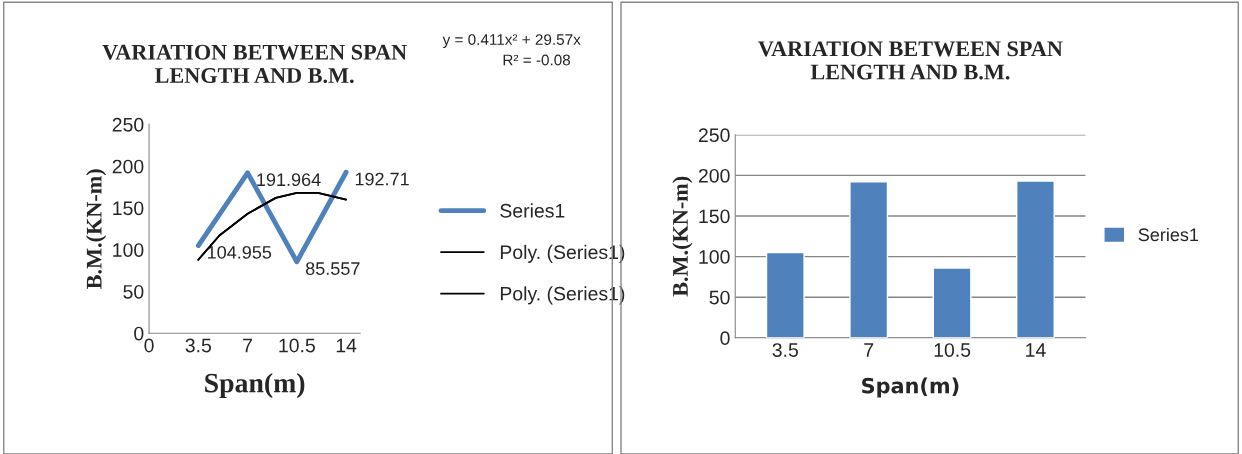  What do you see at coordinates (289, 180) in the screenshot?
I see `data-label: 191.964` at bounding box center [289, 180].